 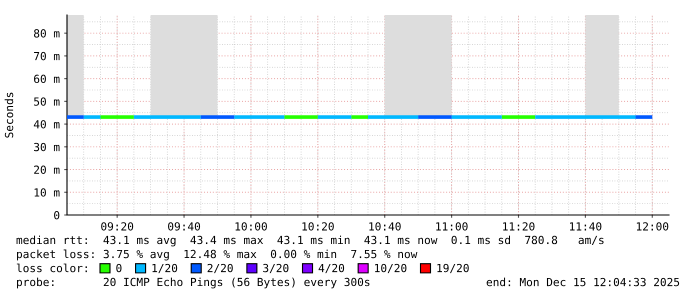 I want to click on legend-label: 19/20, so click(x=453, y=269).